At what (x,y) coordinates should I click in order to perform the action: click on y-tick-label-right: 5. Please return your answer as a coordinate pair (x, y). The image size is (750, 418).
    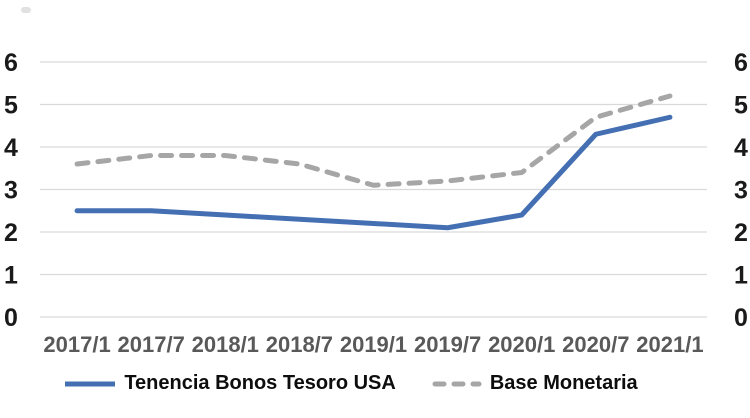
    Looking at the image, I should click on (741, 106).